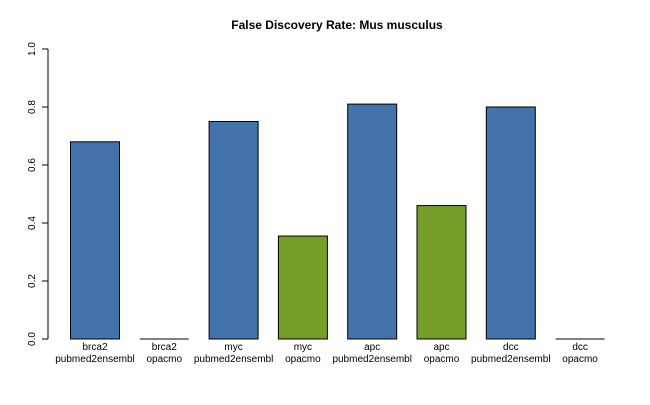 This screenshot has width=650, height=405. I want to click on y-tick-label: 1.0, so click(32, 49).